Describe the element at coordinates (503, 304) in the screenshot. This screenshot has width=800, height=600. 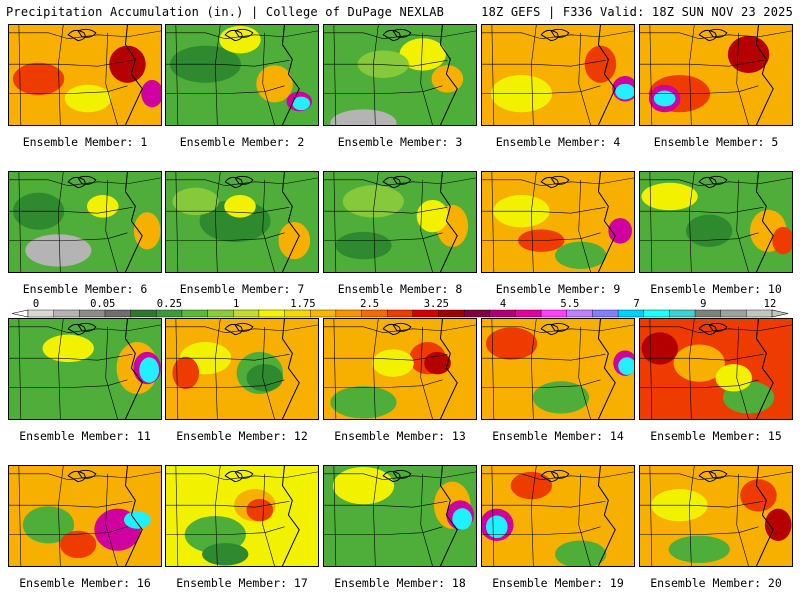
I see `colorbar-tick-label: 4` at that location.